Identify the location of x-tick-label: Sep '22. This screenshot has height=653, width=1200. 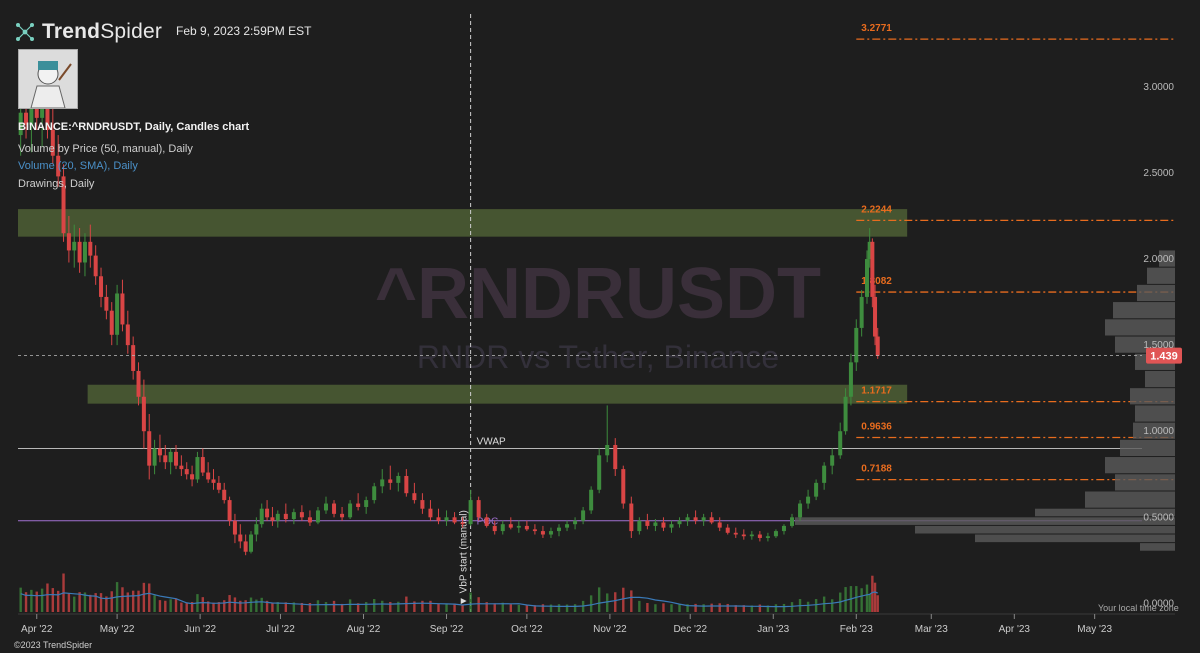
(447, 629).